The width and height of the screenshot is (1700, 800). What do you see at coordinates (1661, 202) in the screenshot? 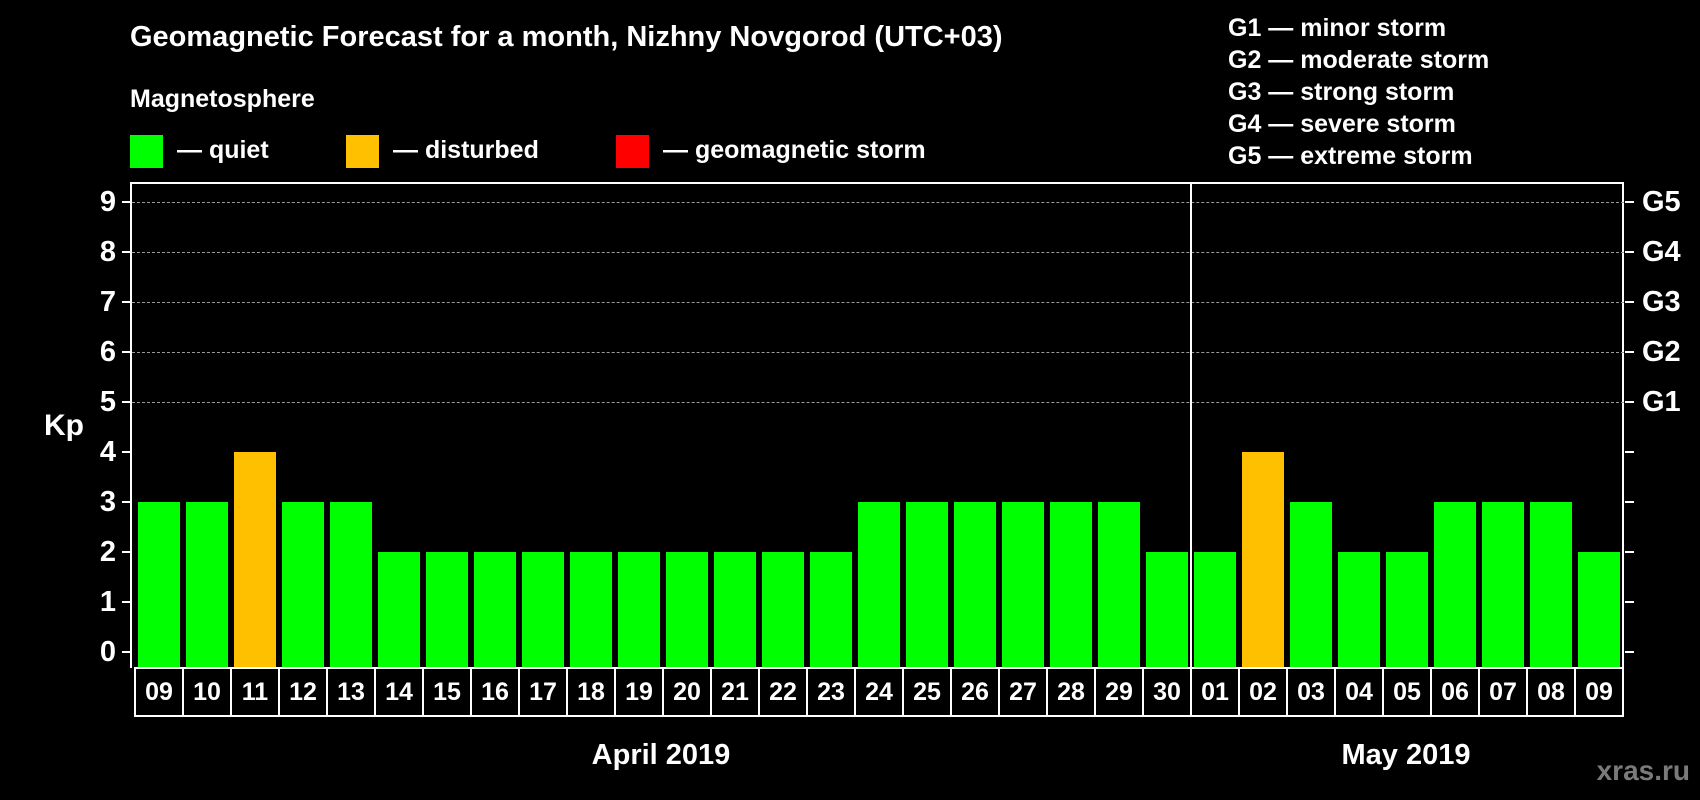
I see `g-scale-label: G5` at bounding box center [1661, 202].